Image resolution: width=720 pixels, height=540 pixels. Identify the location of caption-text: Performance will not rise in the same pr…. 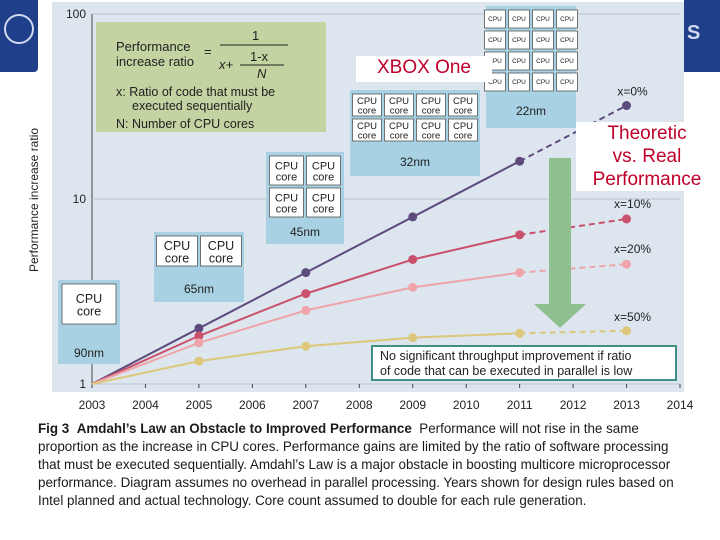
(356, 465).